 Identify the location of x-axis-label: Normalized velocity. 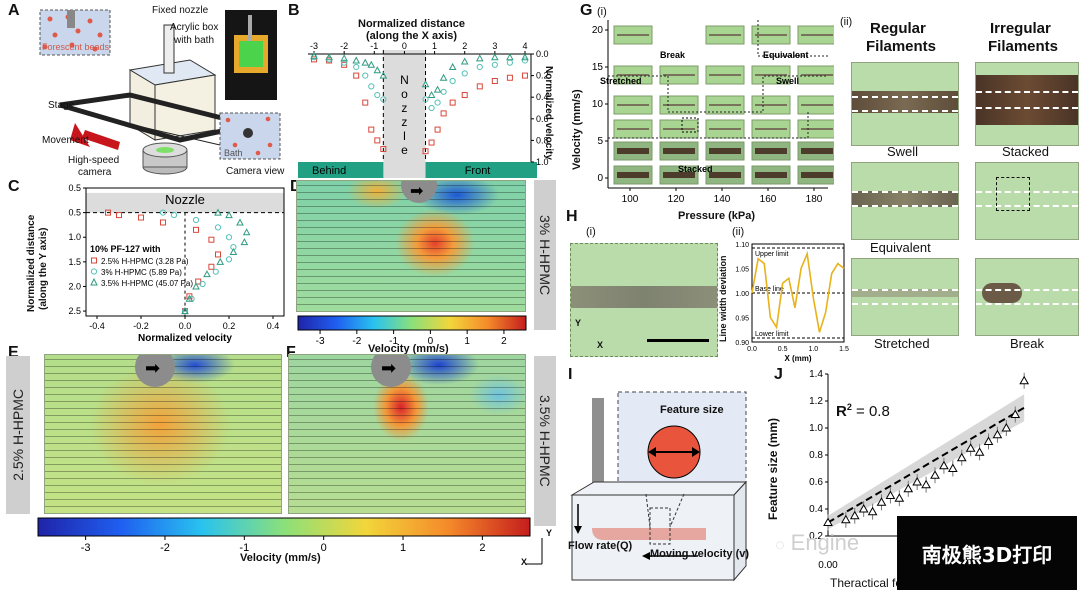
(185, 338).